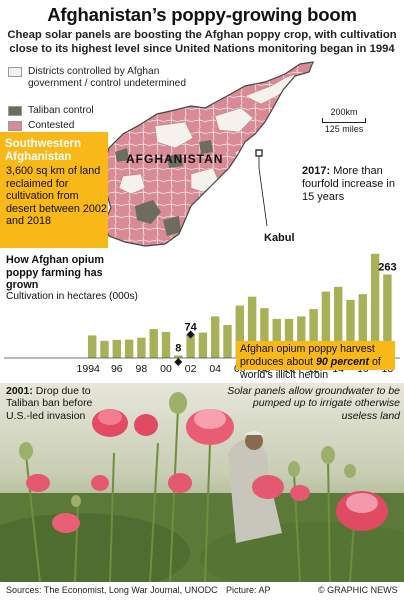 The image size is (404, 600). What do you see at coordinates (202, 14) in the screenshot?
I see `page-title: Afghanistan’s poppy-growing boom` at bounding box center [202, 14].